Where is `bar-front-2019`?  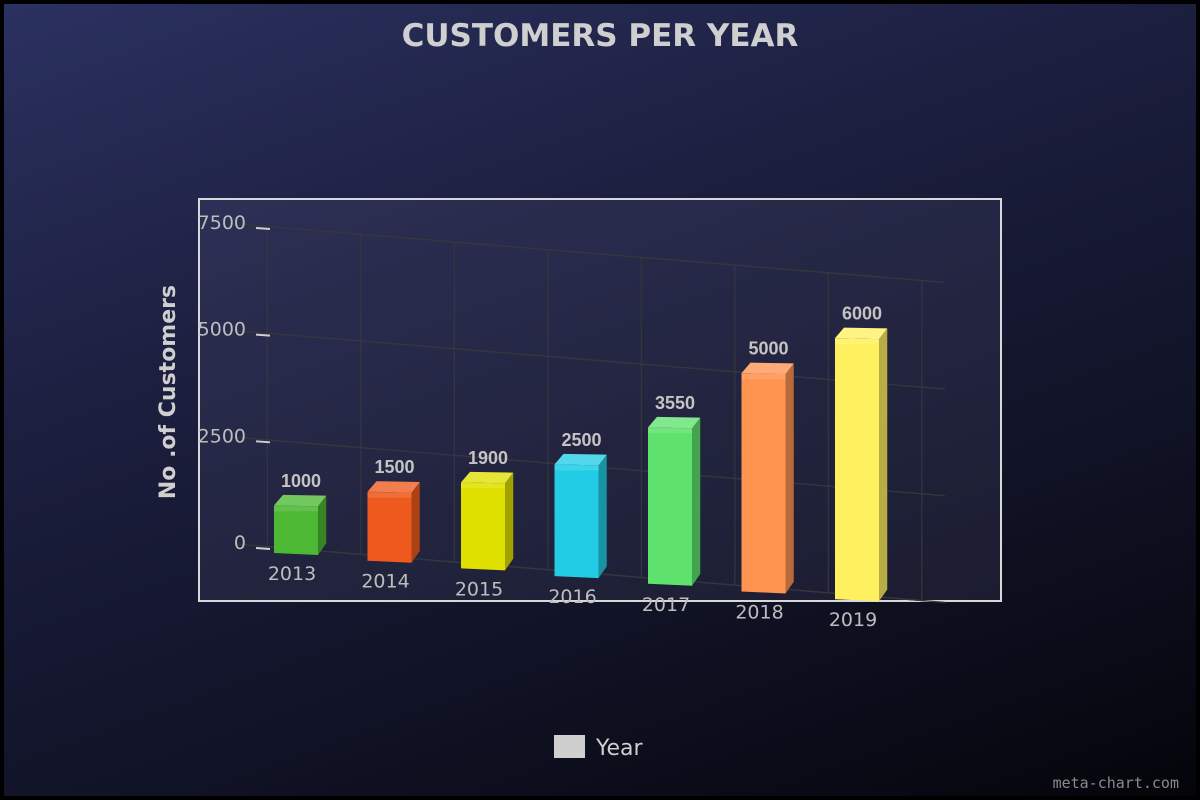 bar-front-2019 is located at coordinates (857, 470).